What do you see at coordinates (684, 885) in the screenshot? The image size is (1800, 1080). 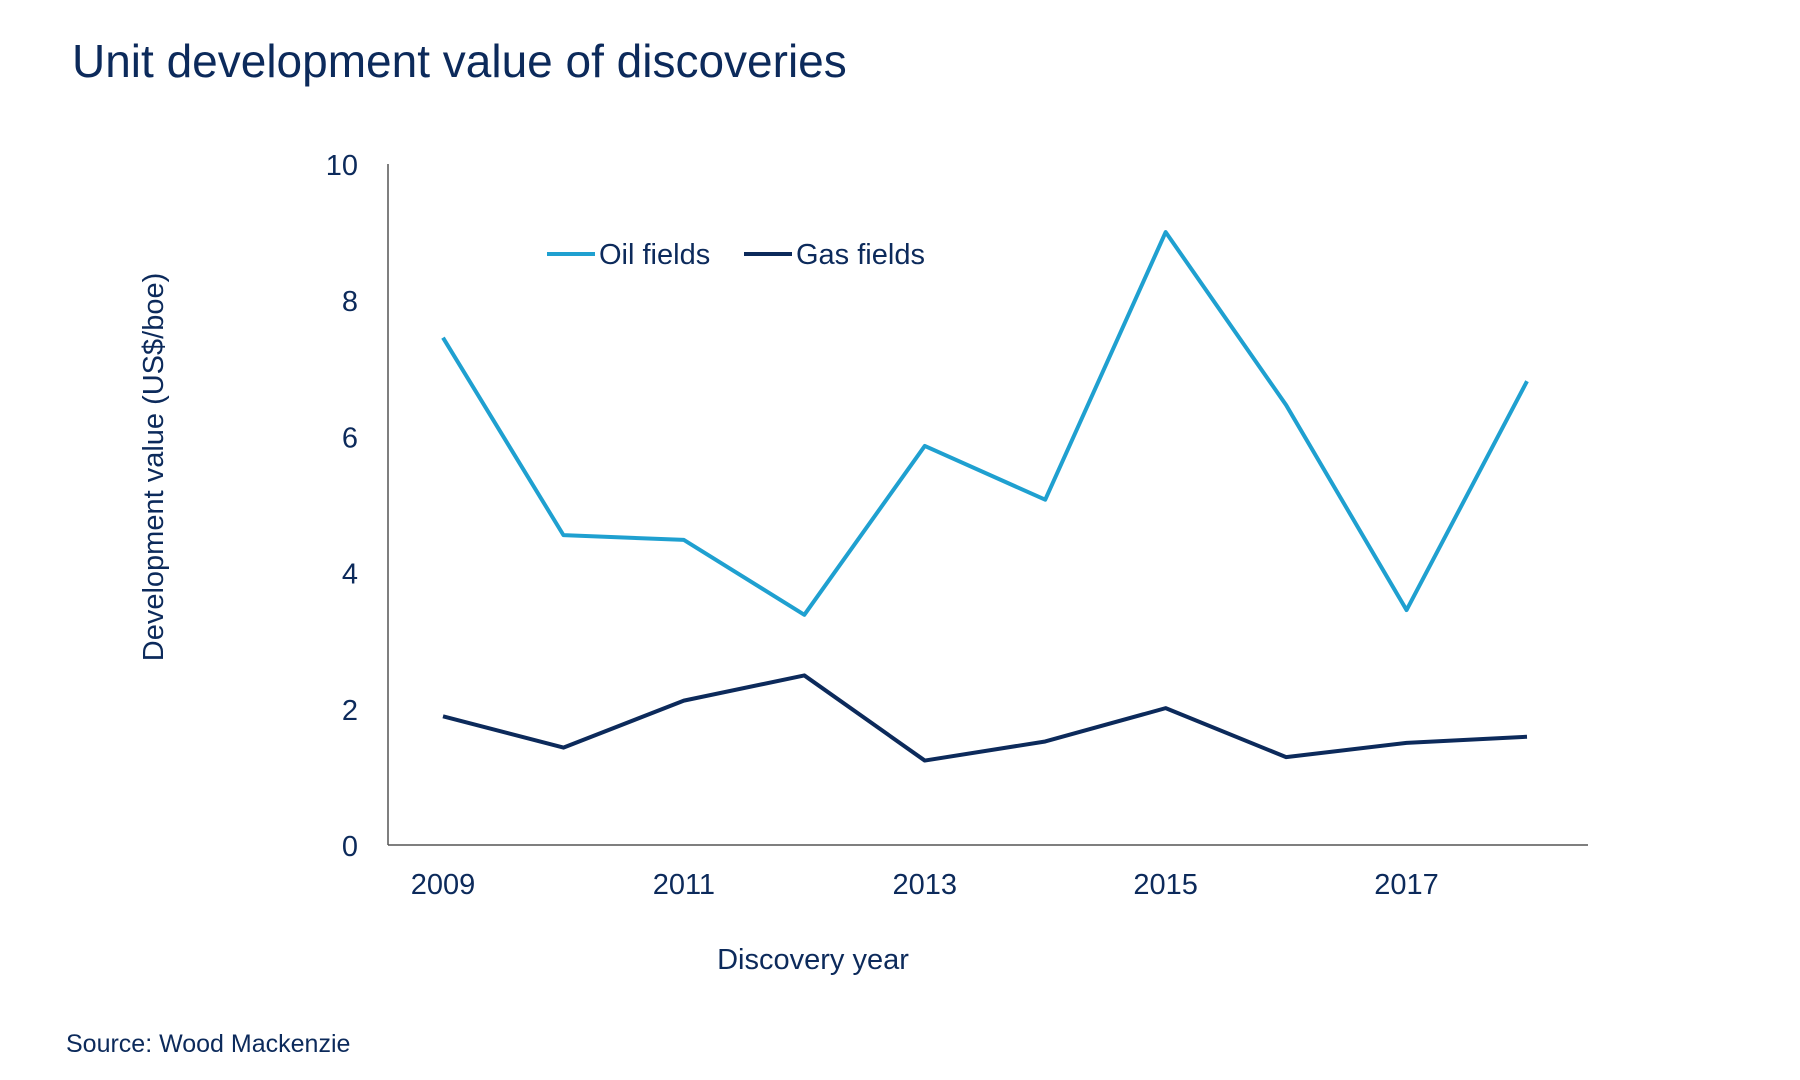 I see `x-tick-label: 2011` at bounding box center [684, 885].